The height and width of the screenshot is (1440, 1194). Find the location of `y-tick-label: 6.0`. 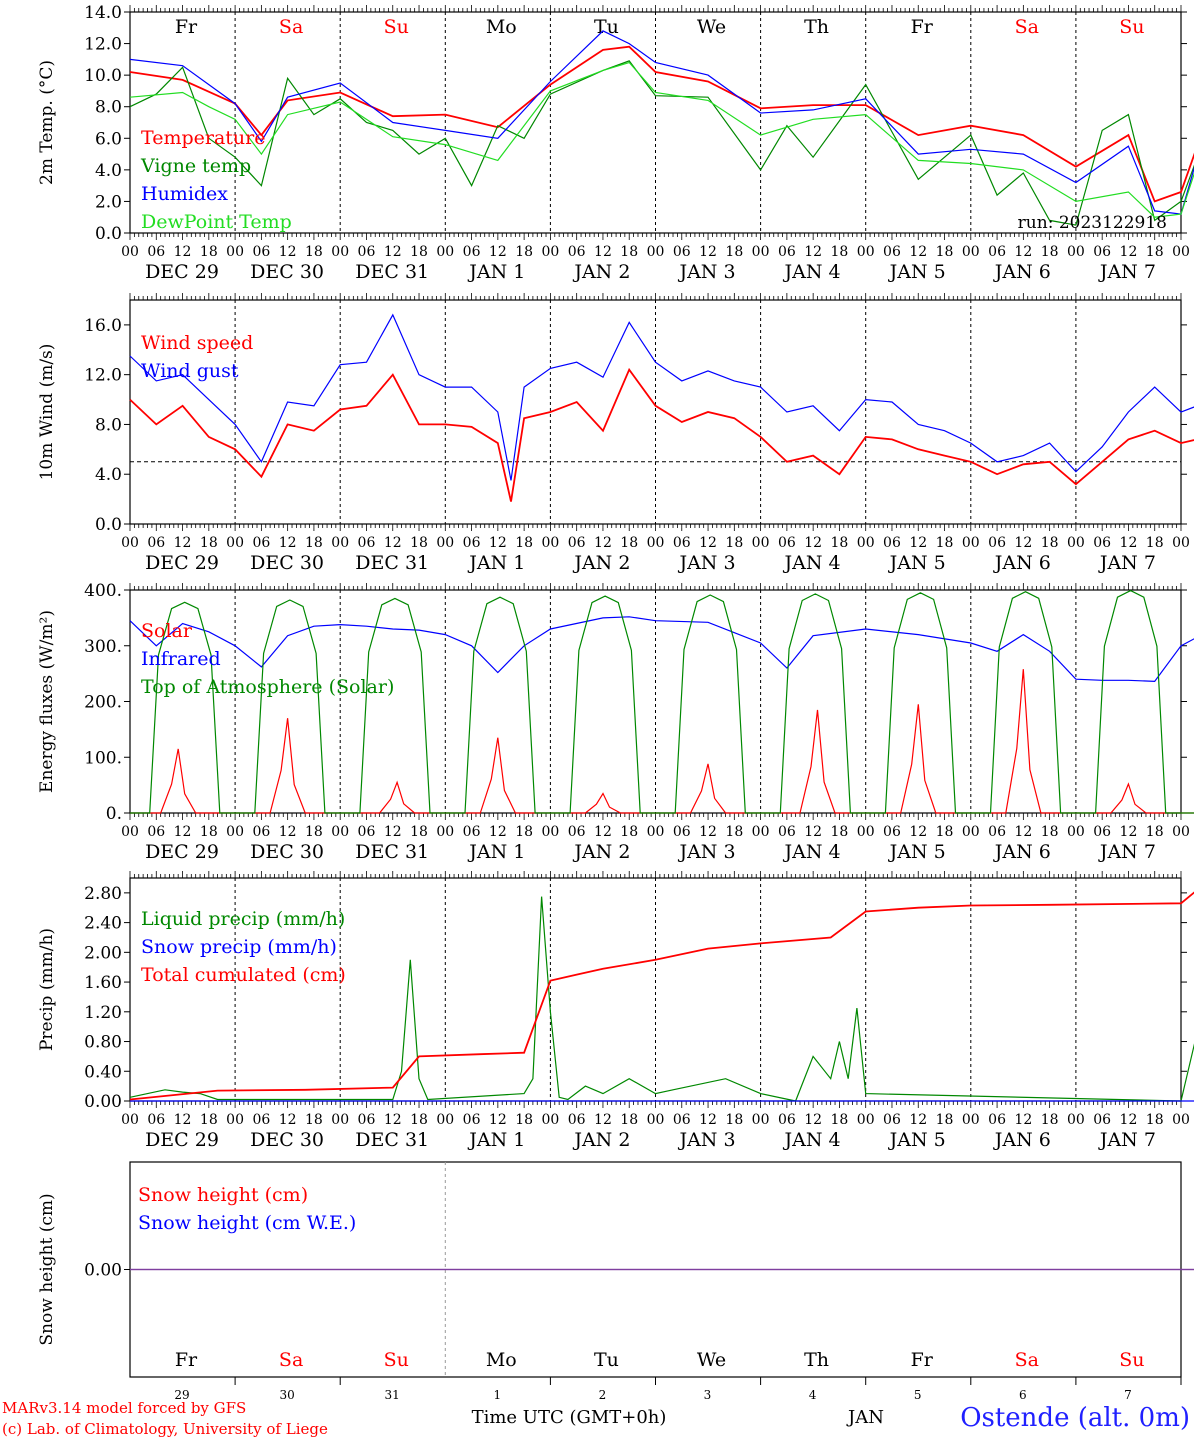

y-tick-label: 6.0 is located at coordinates (108, 139).